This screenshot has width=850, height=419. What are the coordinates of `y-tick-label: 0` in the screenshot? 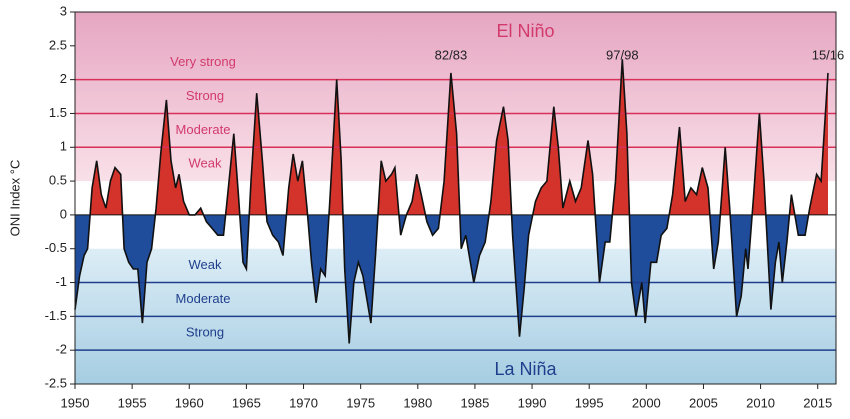 It's located at (63, 213).